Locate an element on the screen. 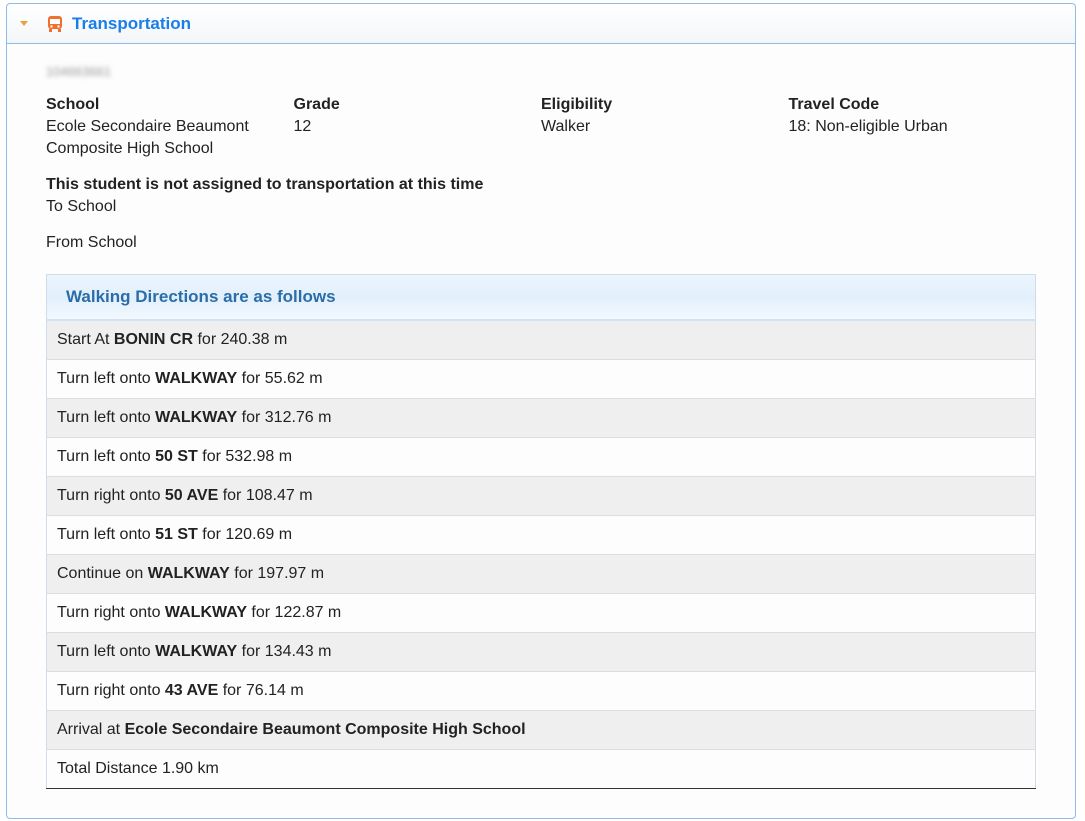 The width and height of the screenshot is (1085, 821). direction-cell: Turn right onto WALKWAY for 122.87 m is located at coordinates (541, 613).